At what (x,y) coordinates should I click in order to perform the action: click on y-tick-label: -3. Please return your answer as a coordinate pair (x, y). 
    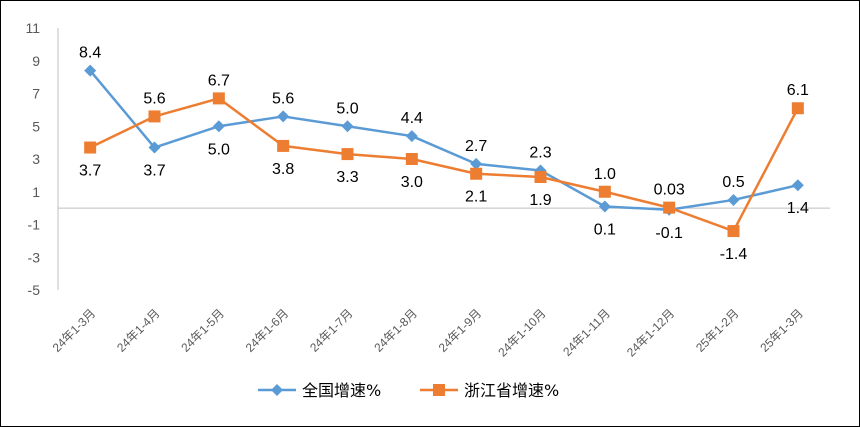
    Looking at the image, I should click on (34, 257).